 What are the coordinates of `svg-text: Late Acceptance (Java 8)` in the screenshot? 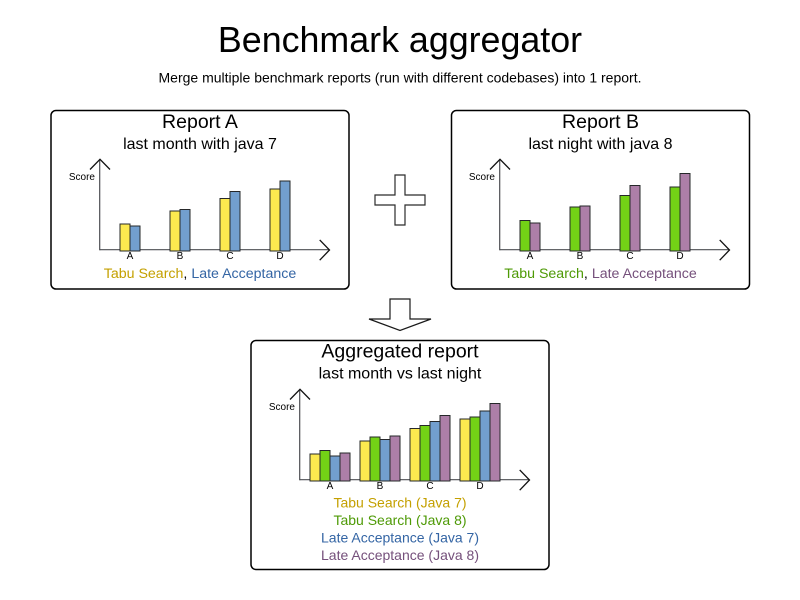 It's located at (400, 555).